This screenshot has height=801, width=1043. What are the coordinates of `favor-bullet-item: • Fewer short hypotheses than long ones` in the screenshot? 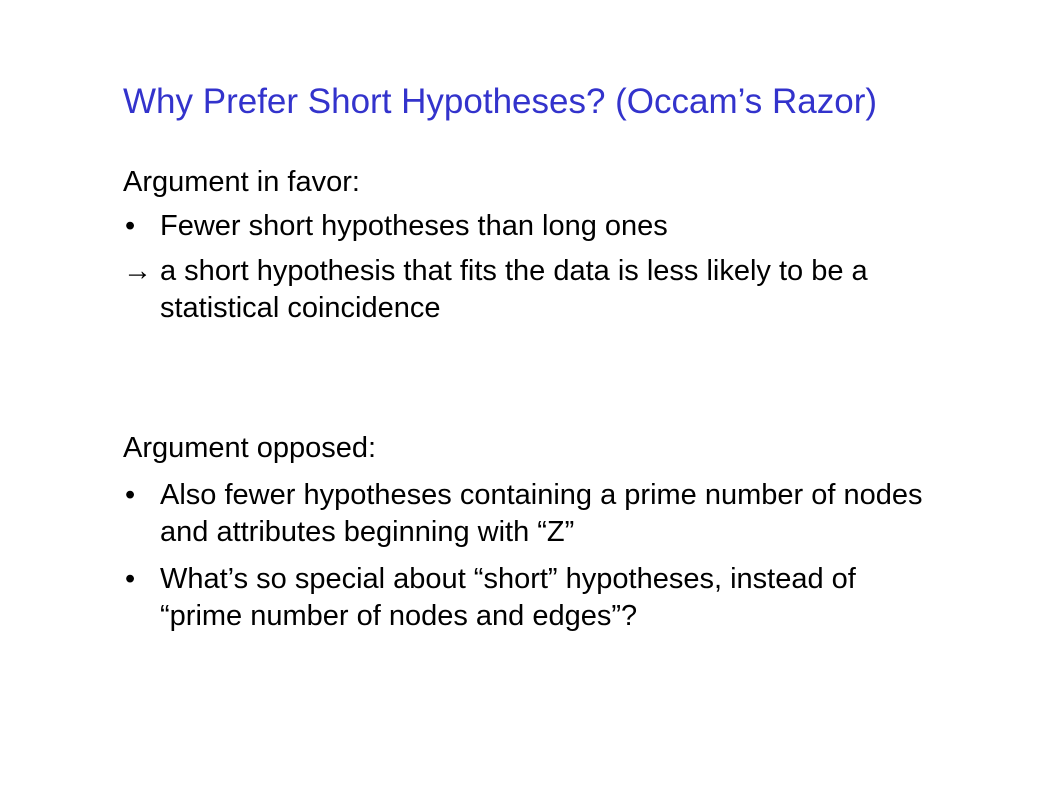 It's located at (553, 226).